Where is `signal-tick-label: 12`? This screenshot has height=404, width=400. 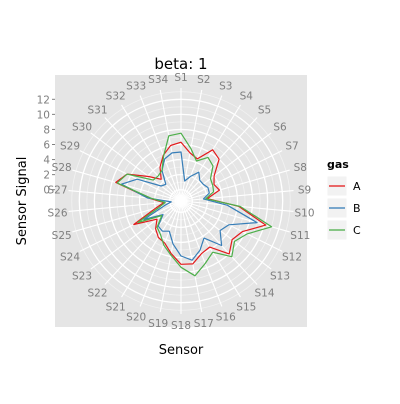
signal-tick-label: 12 is located at coordinates (43, 100).